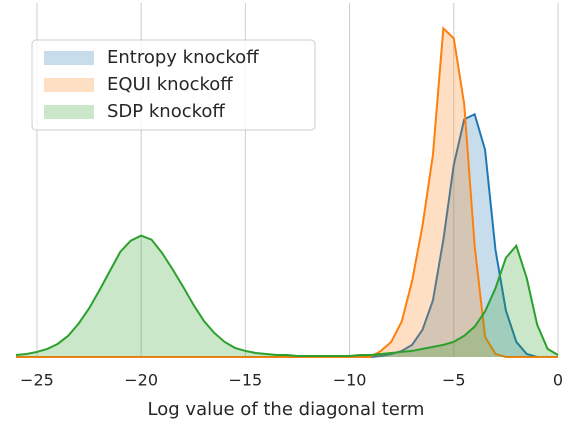  Describe the element at coordinates (286, 409) in the screenshot. I see `x-axis-label: Log value of the diagonal term` at that location.